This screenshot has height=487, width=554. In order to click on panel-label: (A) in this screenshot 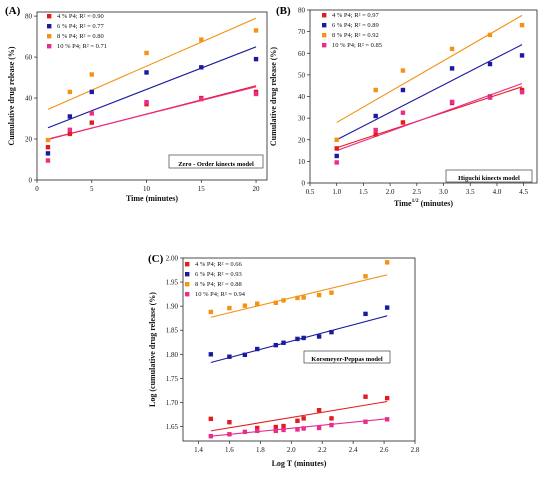, I will do `click(13, 11)`.